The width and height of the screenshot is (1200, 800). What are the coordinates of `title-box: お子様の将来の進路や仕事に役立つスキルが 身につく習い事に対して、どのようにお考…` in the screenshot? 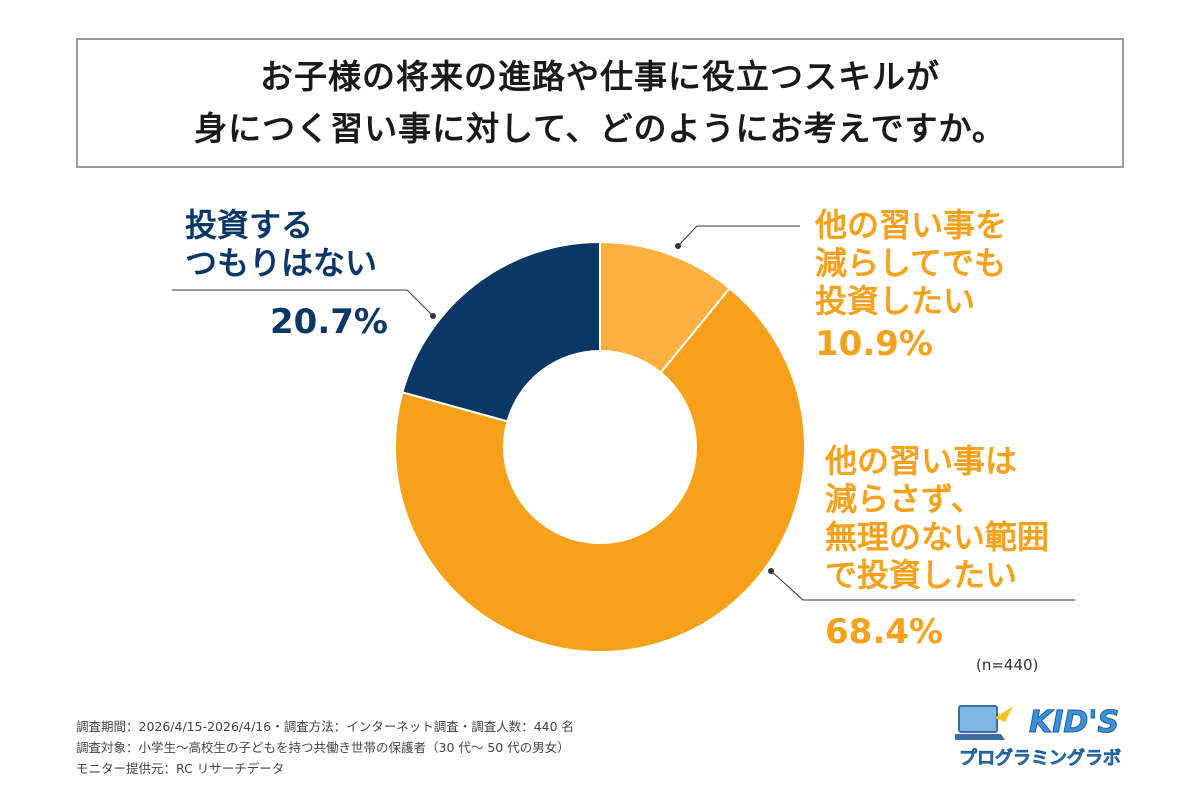 It's located at (600, 103).